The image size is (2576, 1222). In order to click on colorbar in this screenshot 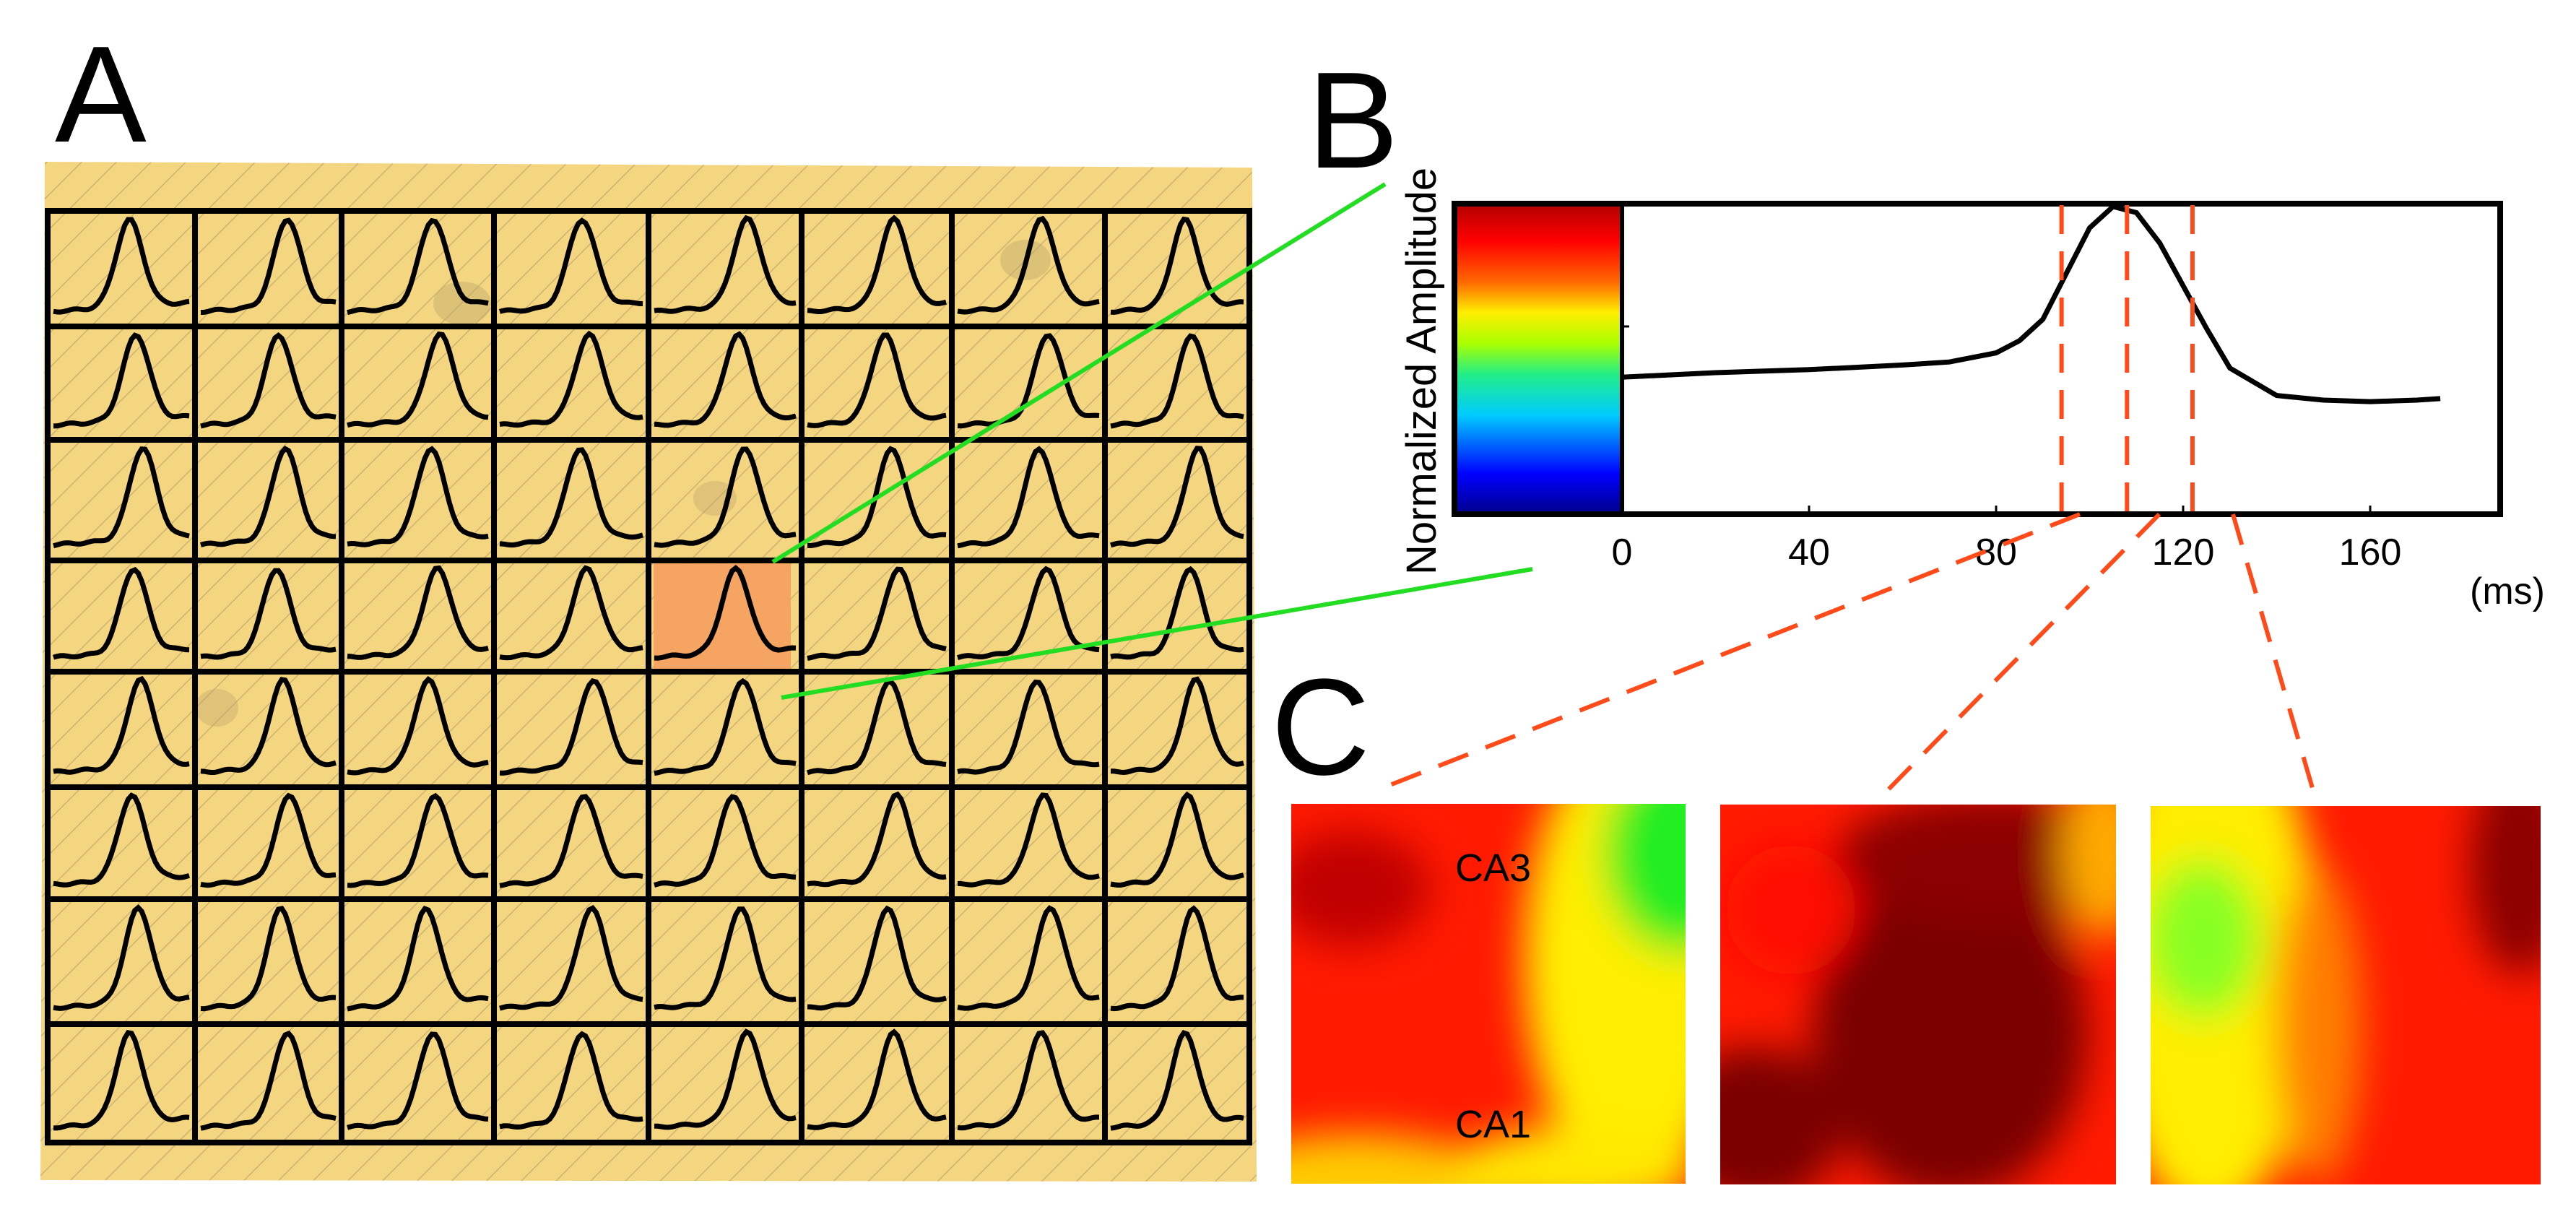, I will do `click(1538, 359)`.